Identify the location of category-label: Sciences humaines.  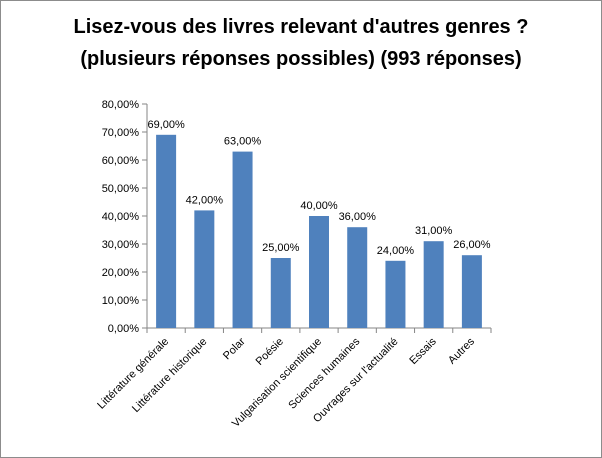
(324, 373).